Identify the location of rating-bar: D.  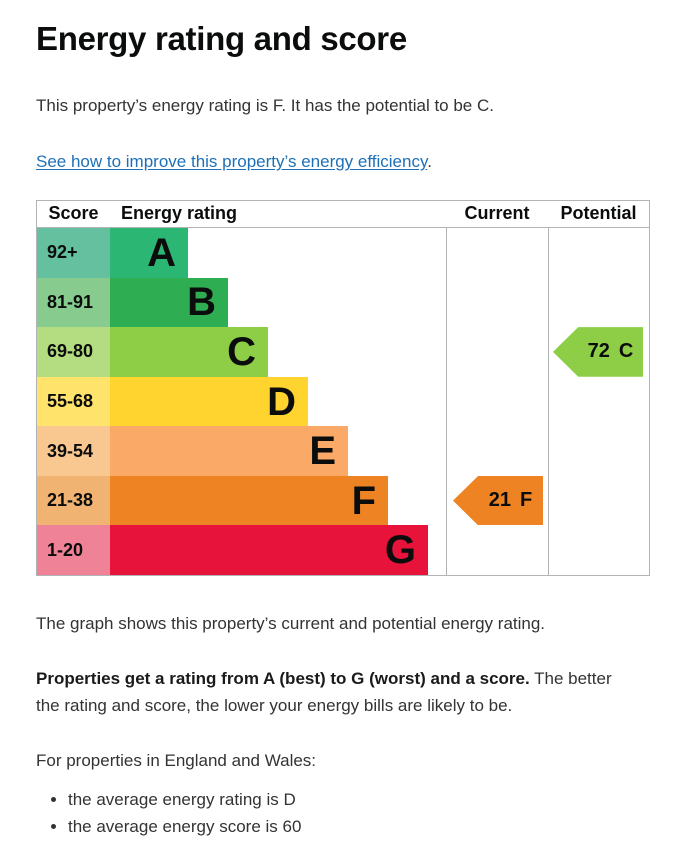
(209, 401).